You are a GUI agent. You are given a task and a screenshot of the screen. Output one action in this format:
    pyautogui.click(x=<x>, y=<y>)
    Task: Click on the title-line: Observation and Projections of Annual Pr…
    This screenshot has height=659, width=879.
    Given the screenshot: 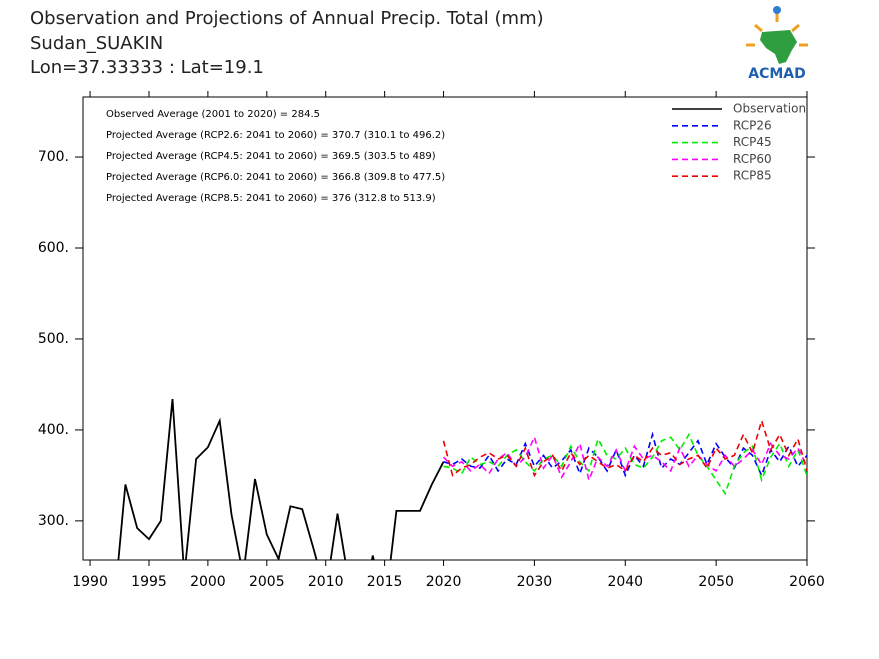 What is the action you would take?
    pyautogui.click(x=287, y=18)
    